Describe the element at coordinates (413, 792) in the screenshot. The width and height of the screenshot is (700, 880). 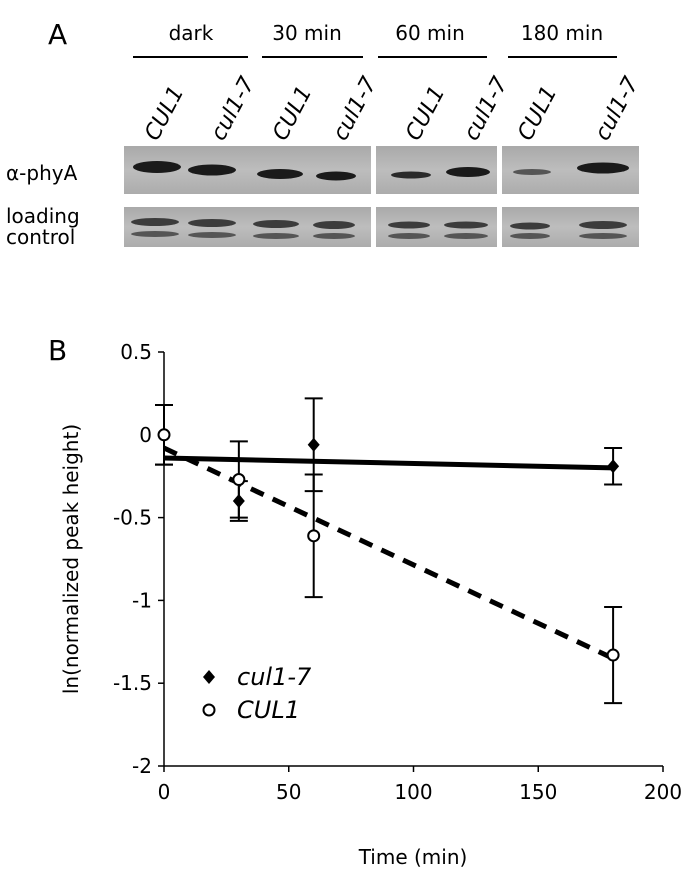
I see `x-tick-label: 100` at that location.